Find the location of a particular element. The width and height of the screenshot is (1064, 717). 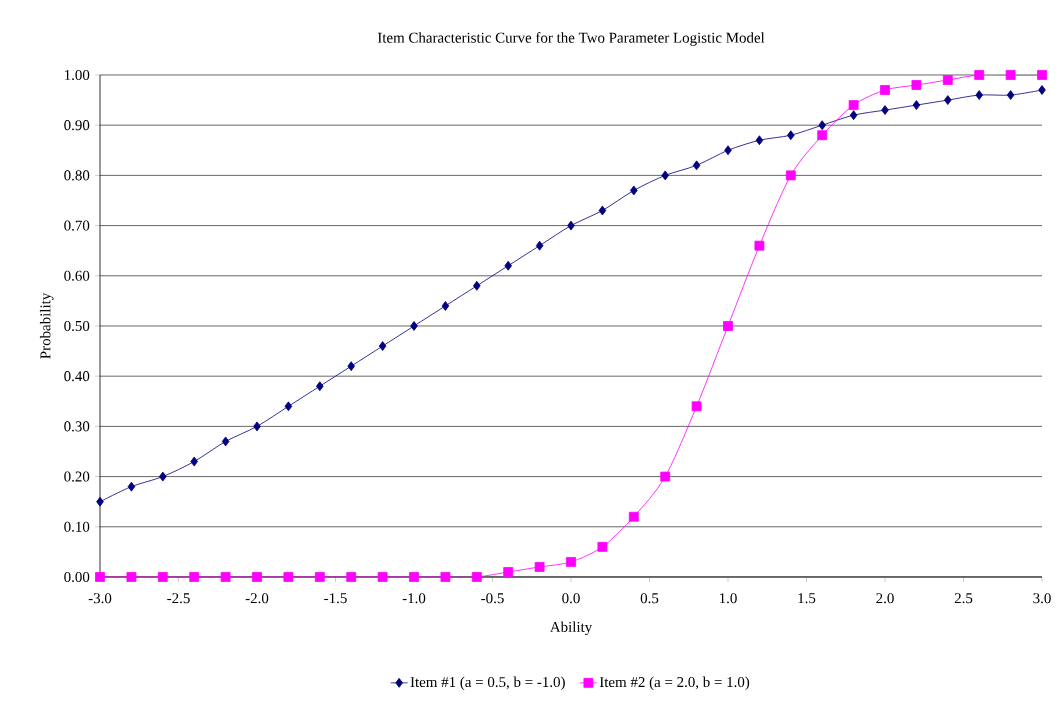

y-tick-label: 0.50 is located at coordinates (77, 326).